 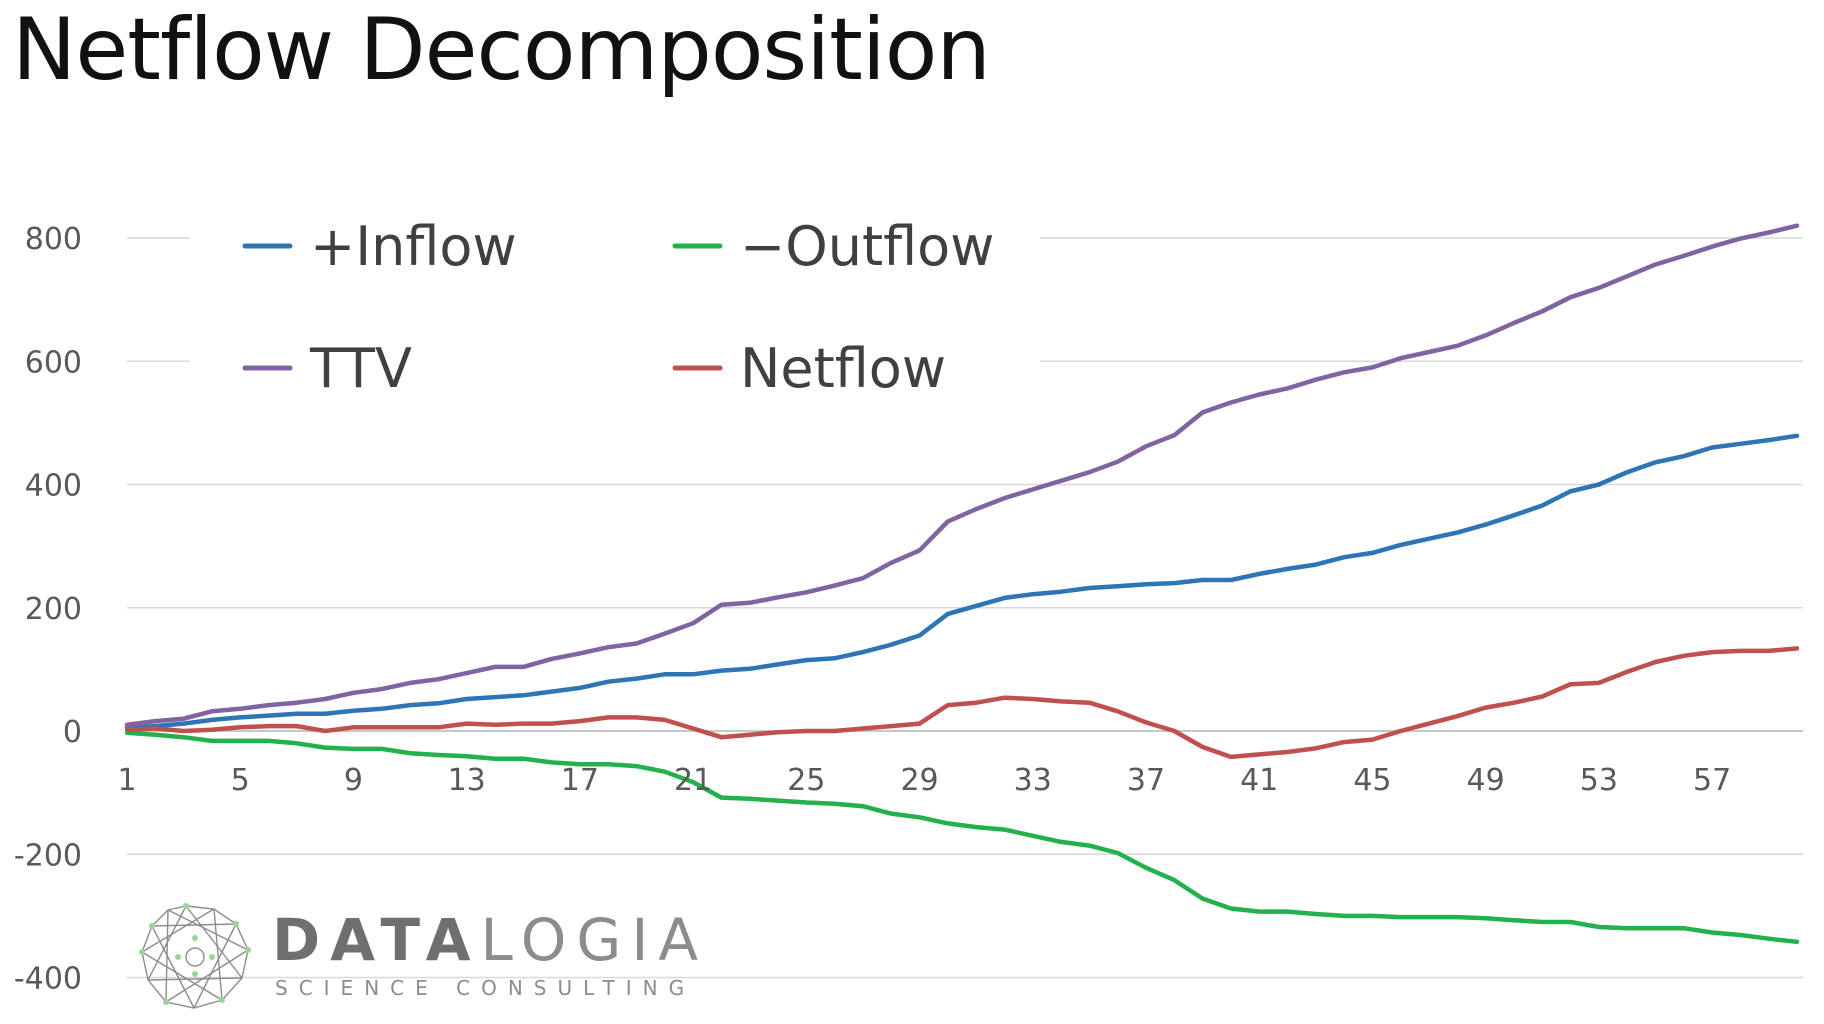 I want to click on legend-label: Netflow, so click(x=843, y=368).